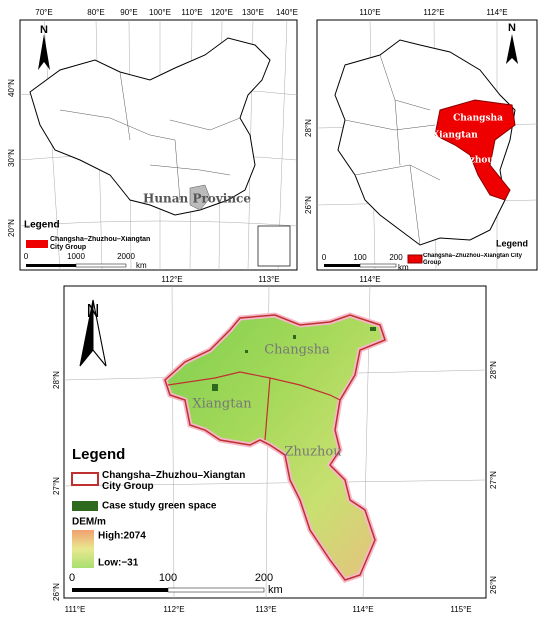 The width and height of the screenshot is (550, 626). Describe the element at coordinates (274, 246) in the screenshot. I see `south-sea-inset` at that location.